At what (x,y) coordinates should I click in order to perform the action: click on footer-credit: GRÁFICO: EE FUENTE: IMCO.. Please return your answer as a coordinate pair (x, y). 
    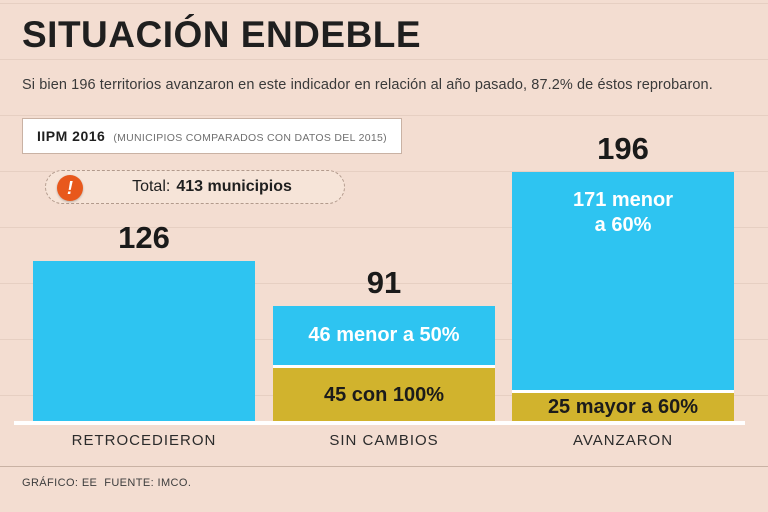
    Looking at the image, I should click on (107, 483).